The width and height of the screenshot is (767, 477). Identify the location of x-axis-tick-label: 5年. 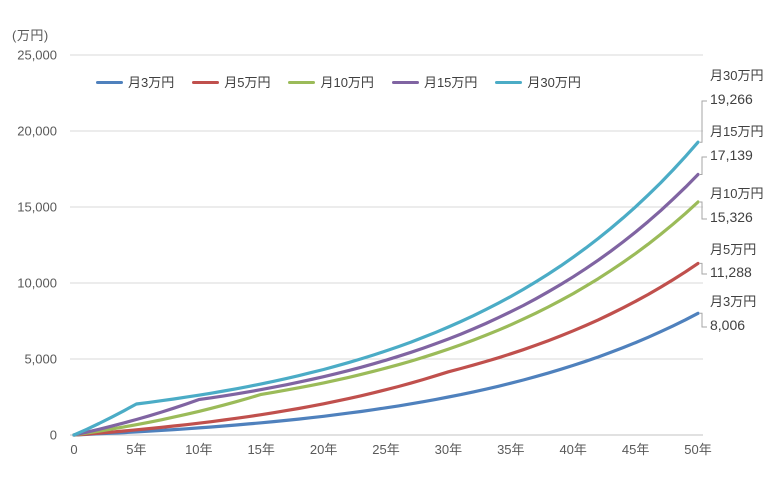
(136, 449).